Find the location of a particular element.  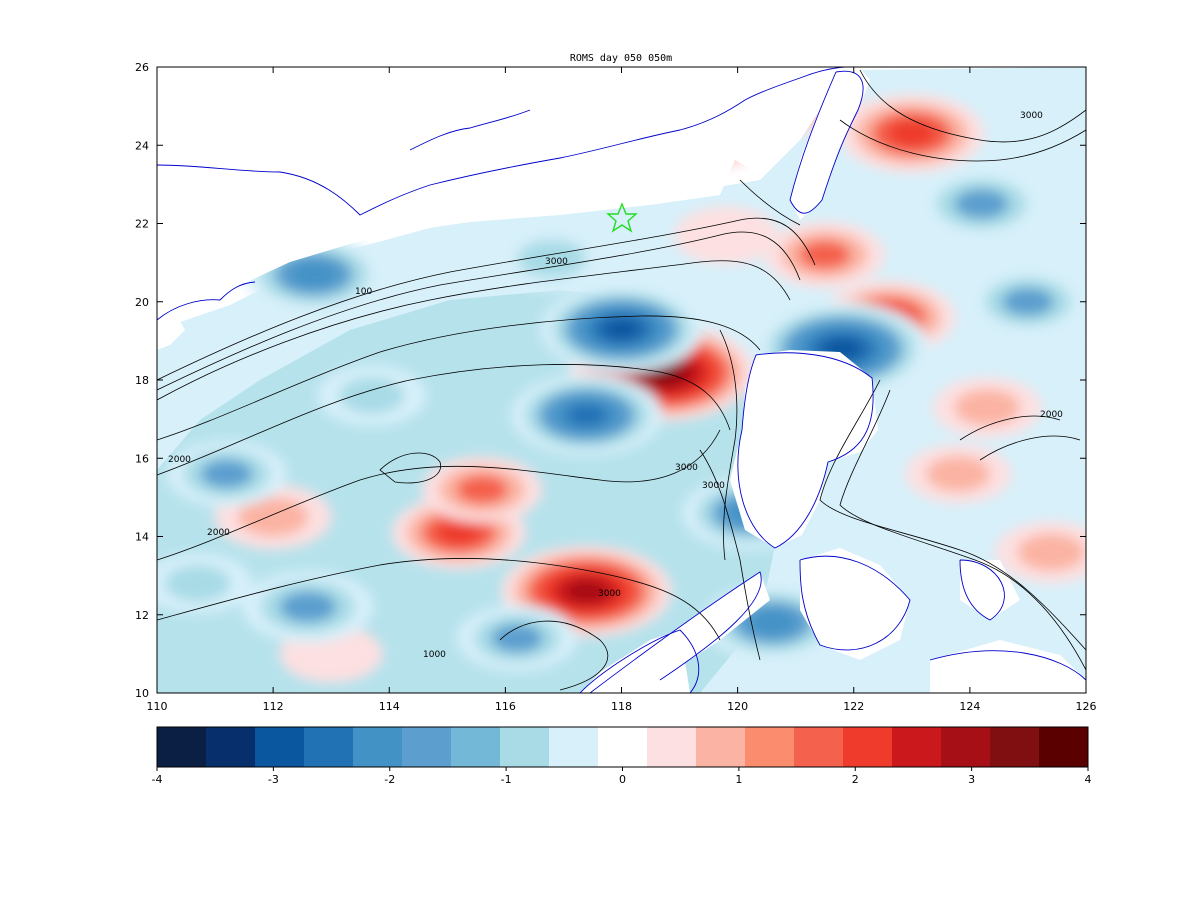

colorbar is located at coordinates (622, 747).